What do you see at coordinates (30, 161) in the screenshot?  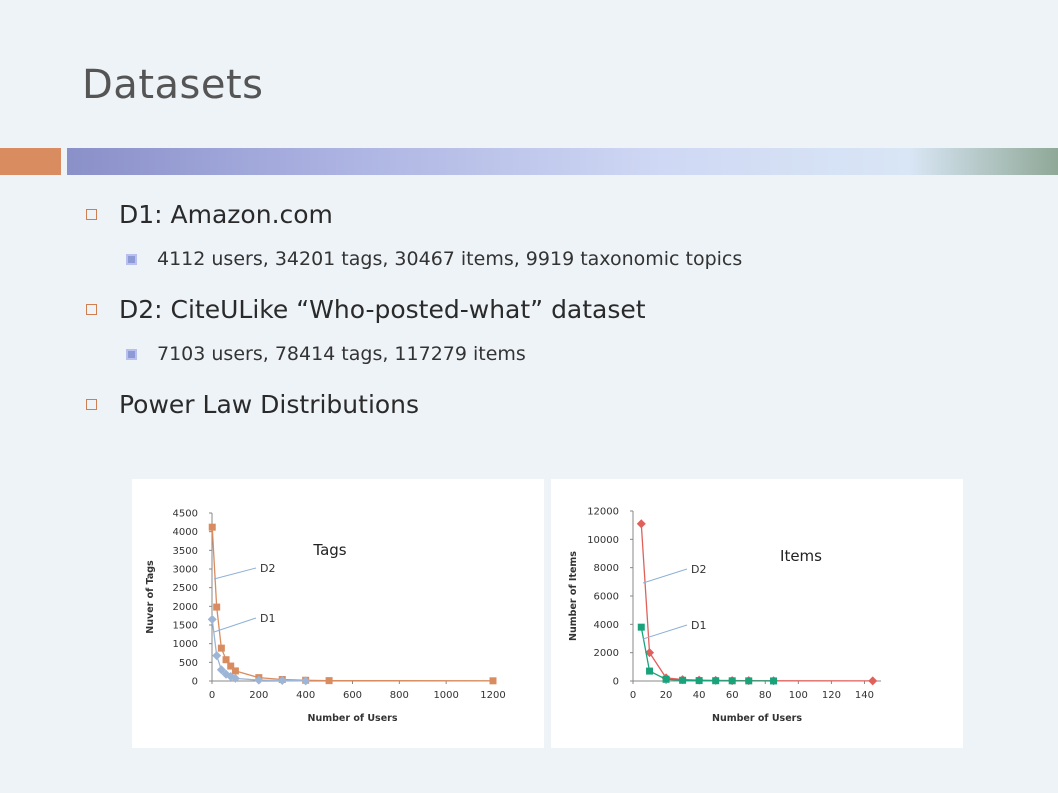 I see `accent-bar-left` at bounding box center [30, 161].